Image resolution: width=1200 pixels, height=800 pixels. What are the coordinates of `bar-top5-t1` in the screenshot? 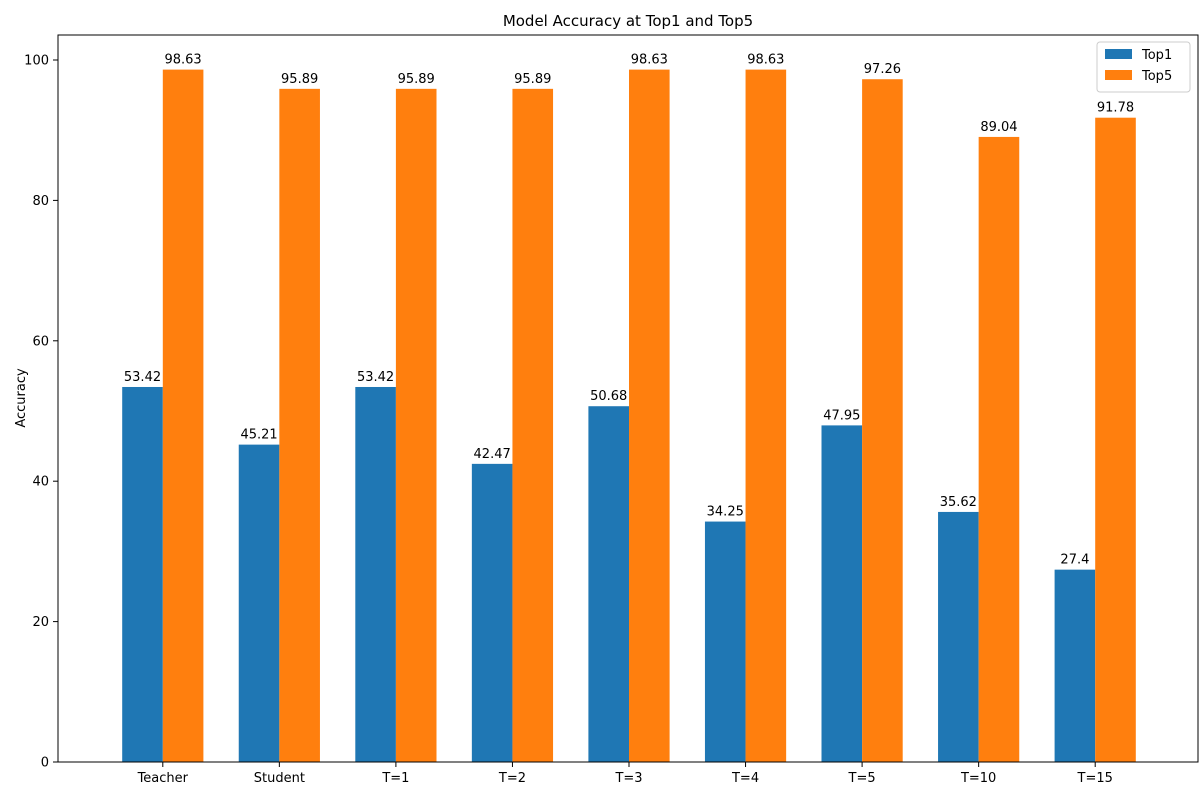 It's located at (416, 425).